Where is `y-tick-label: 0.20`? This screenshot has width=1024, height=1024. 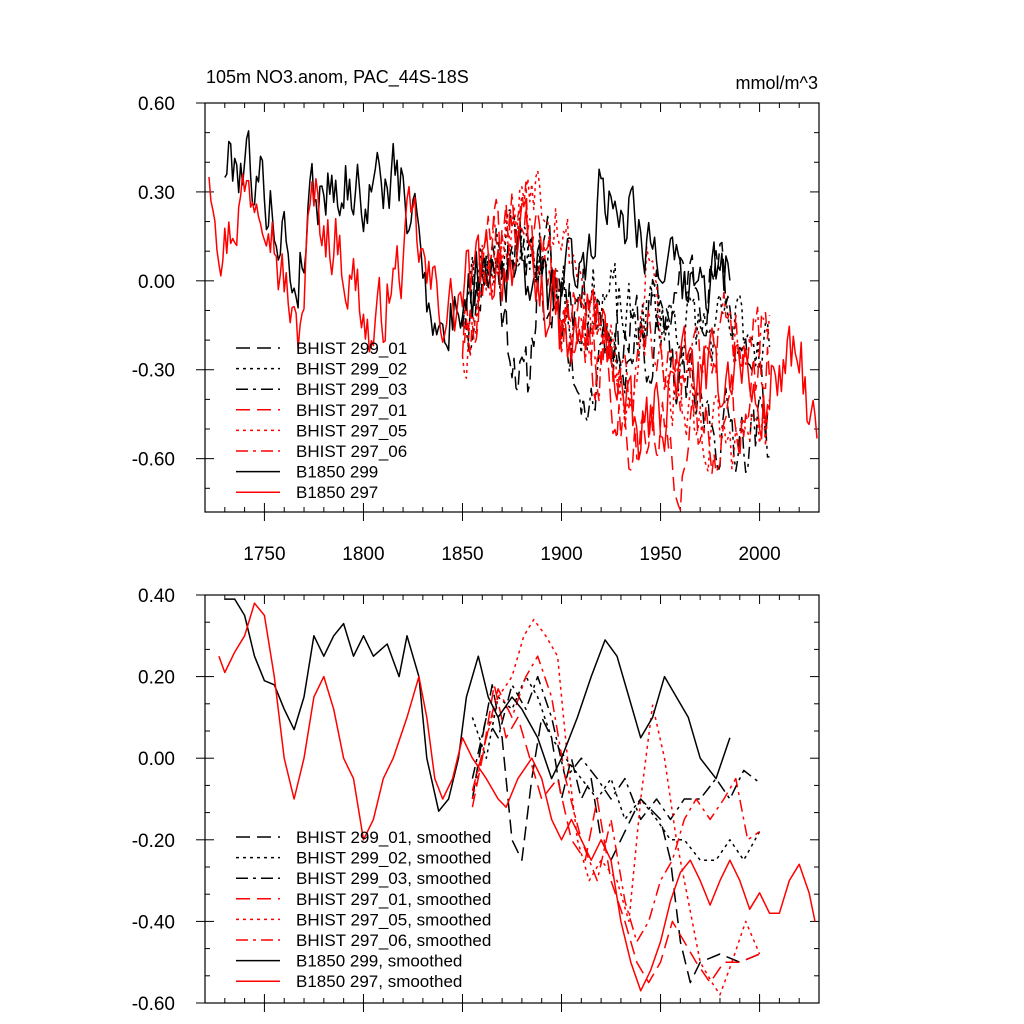 y-tick-label: 0.20 is located at coordinates (156, 678).